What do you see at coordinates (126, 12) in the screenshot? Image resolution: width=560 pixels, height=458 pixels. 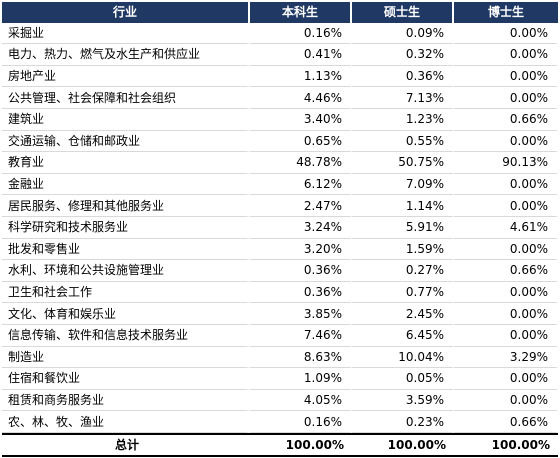 I see `header-industry: 行业` at bounding box center [126, 12].